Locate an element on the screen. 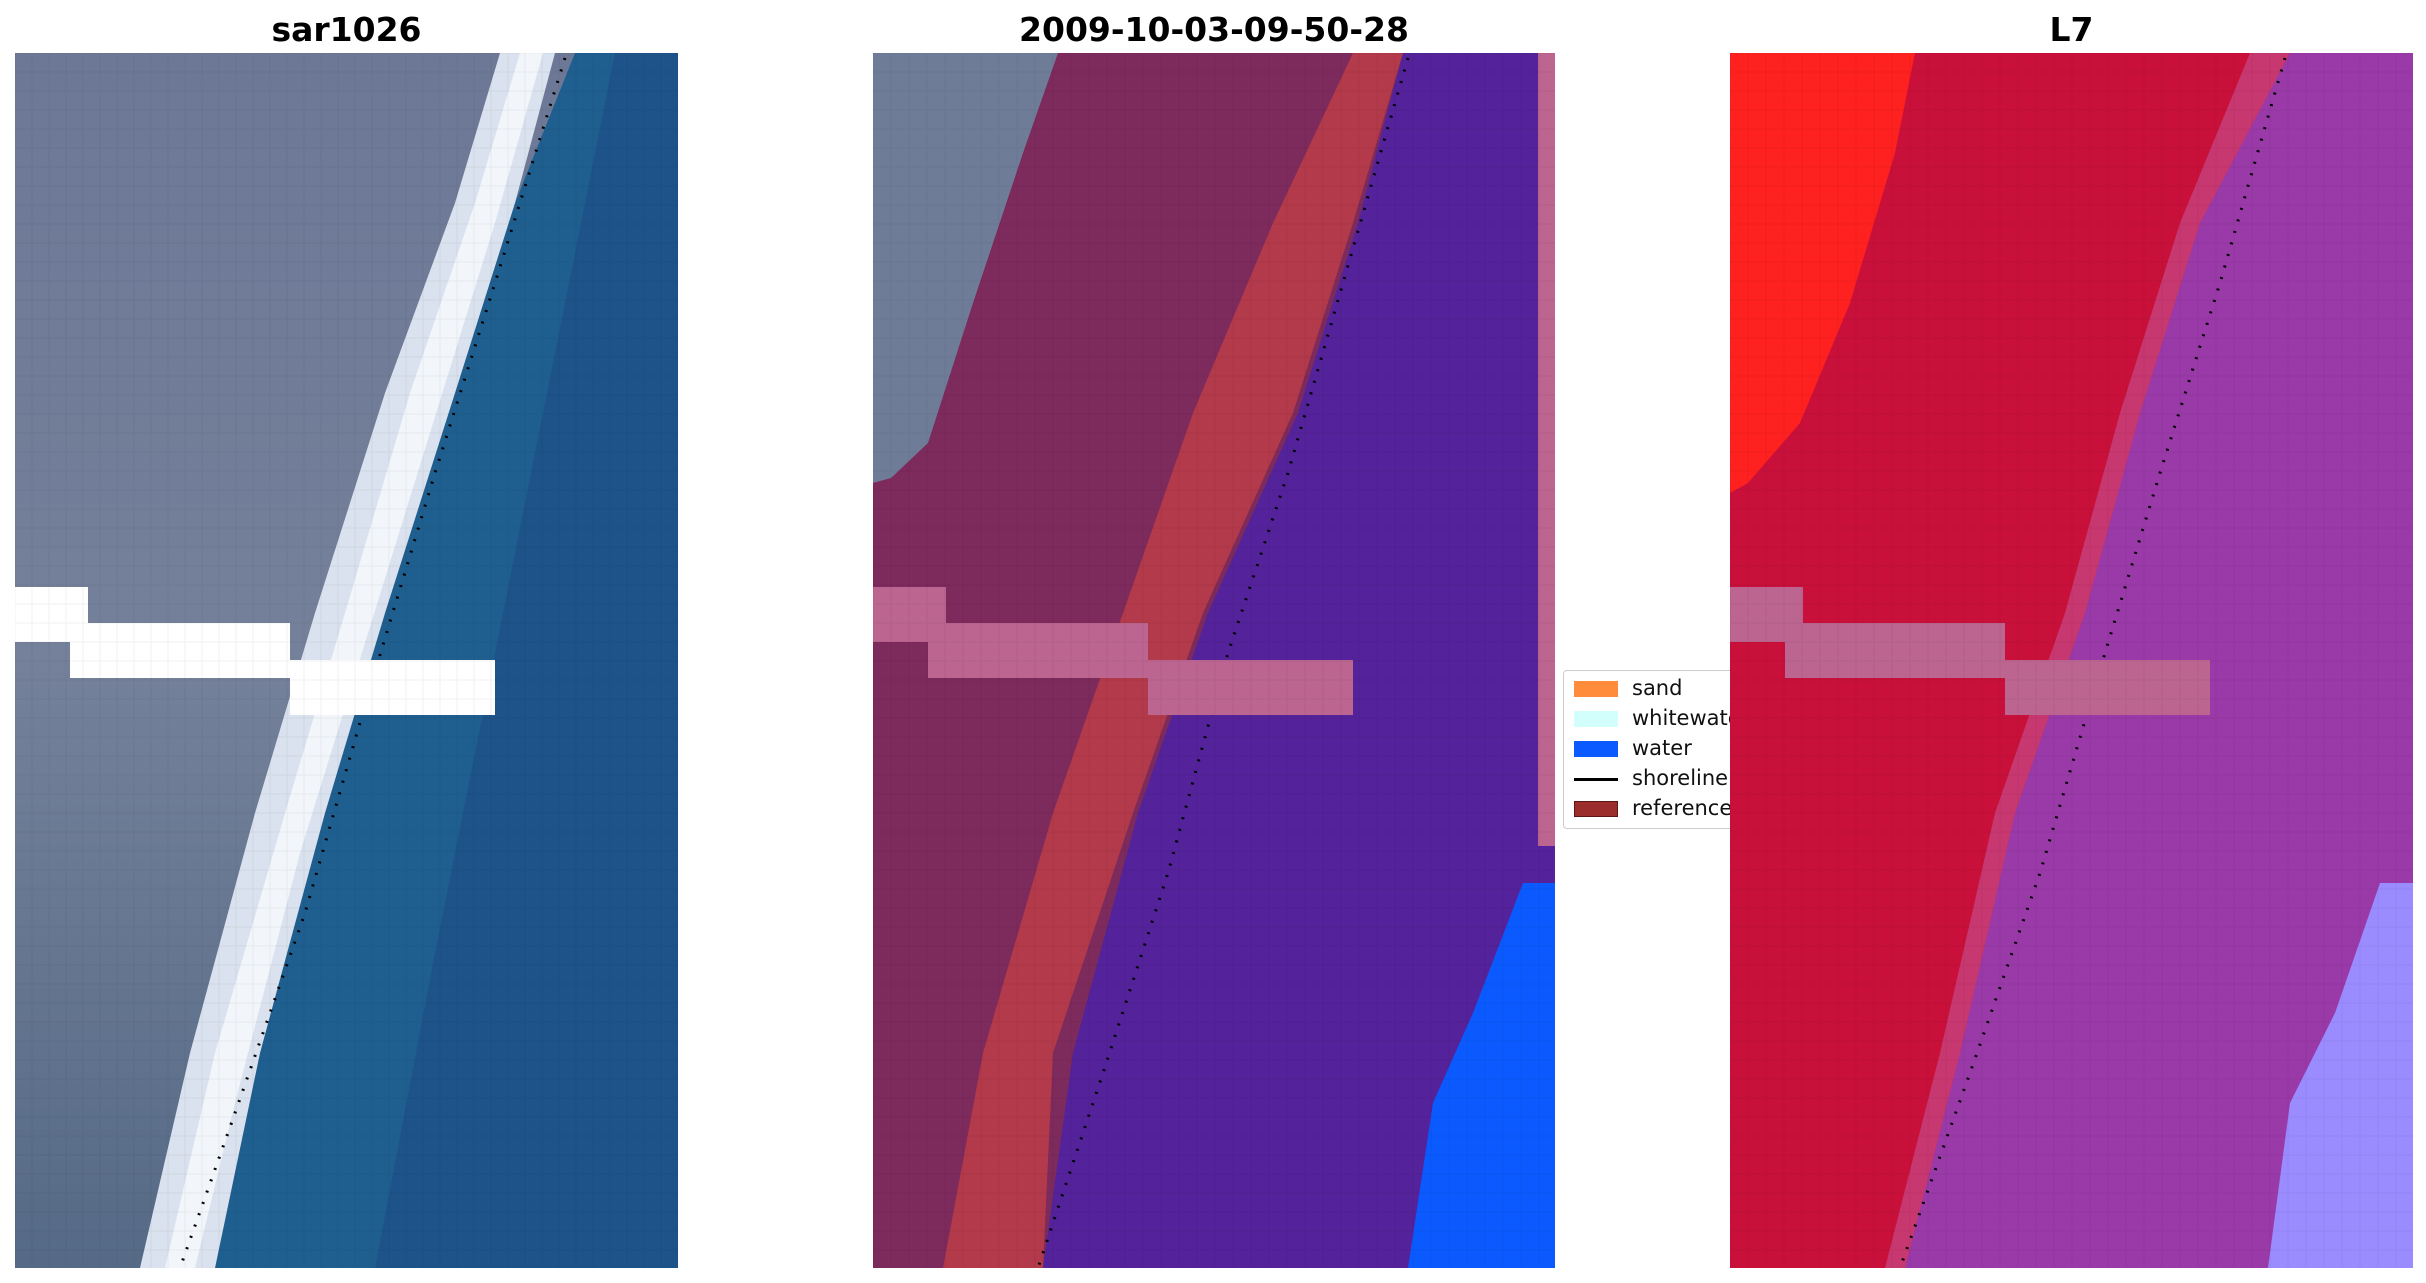 Image resolution: width=2426 pixels, height=1283 pixels. legend-label-shoreline: shoreline is located at coordinates (1680, 778).